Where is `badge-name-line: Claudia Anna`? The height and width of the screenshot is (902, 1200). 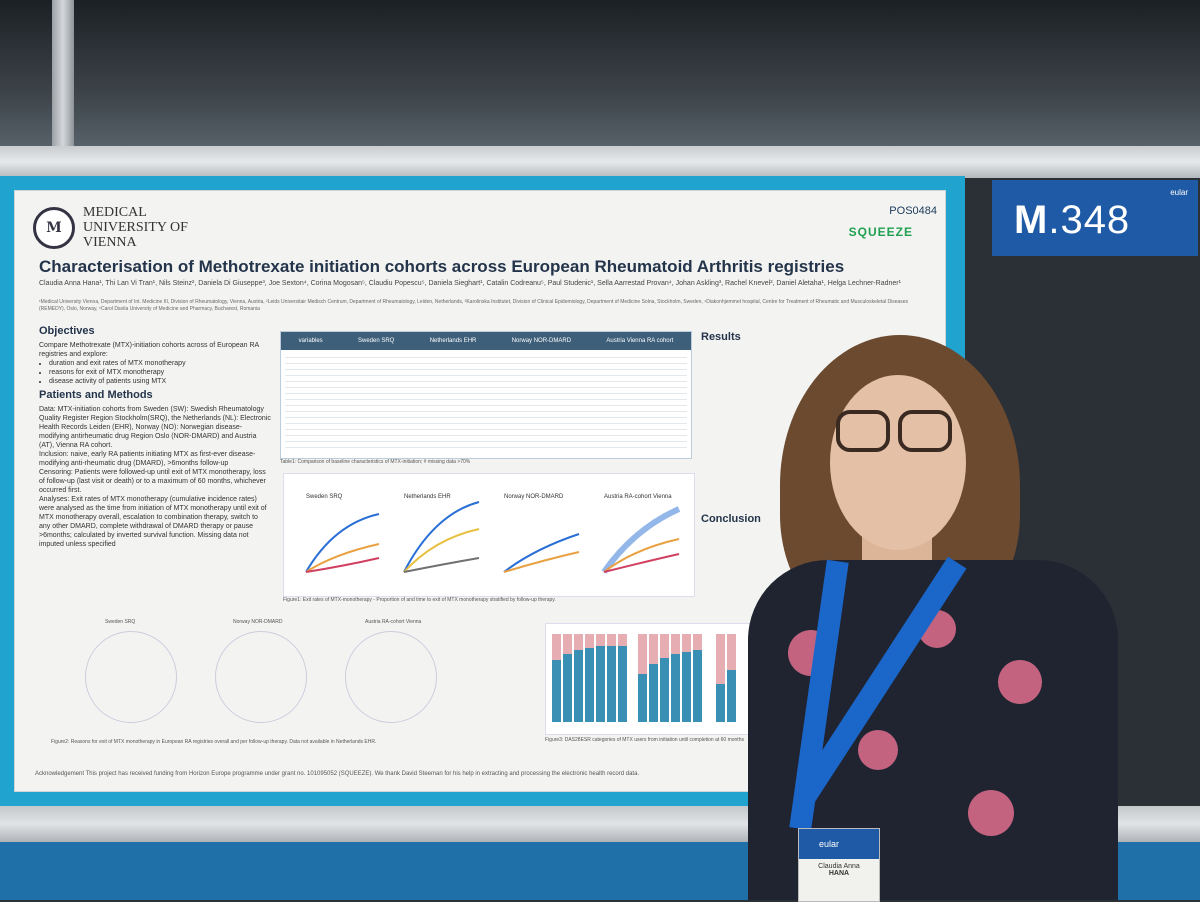 badge-name-line: Claudia Anna is located at coordinates (839, 866).